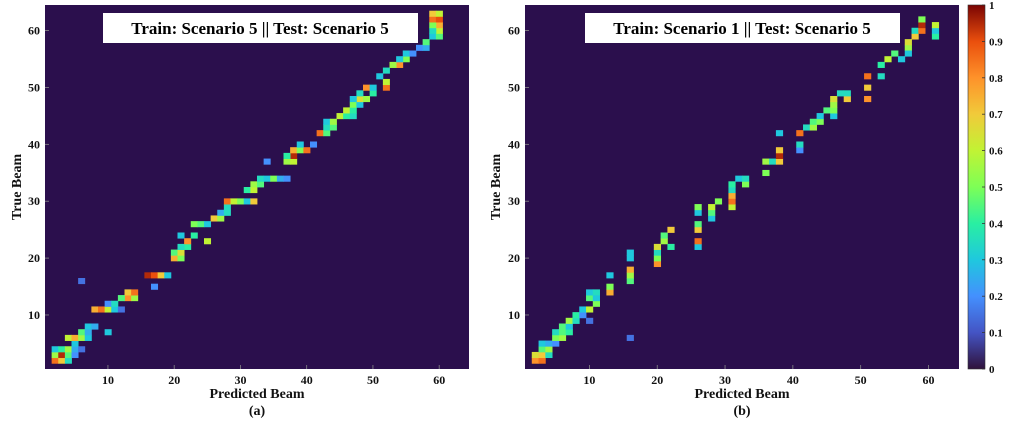  Describe the element at coordinates (996, 188) in the screenshot. I see `colorbar-tick-label: 0.5` at that location.